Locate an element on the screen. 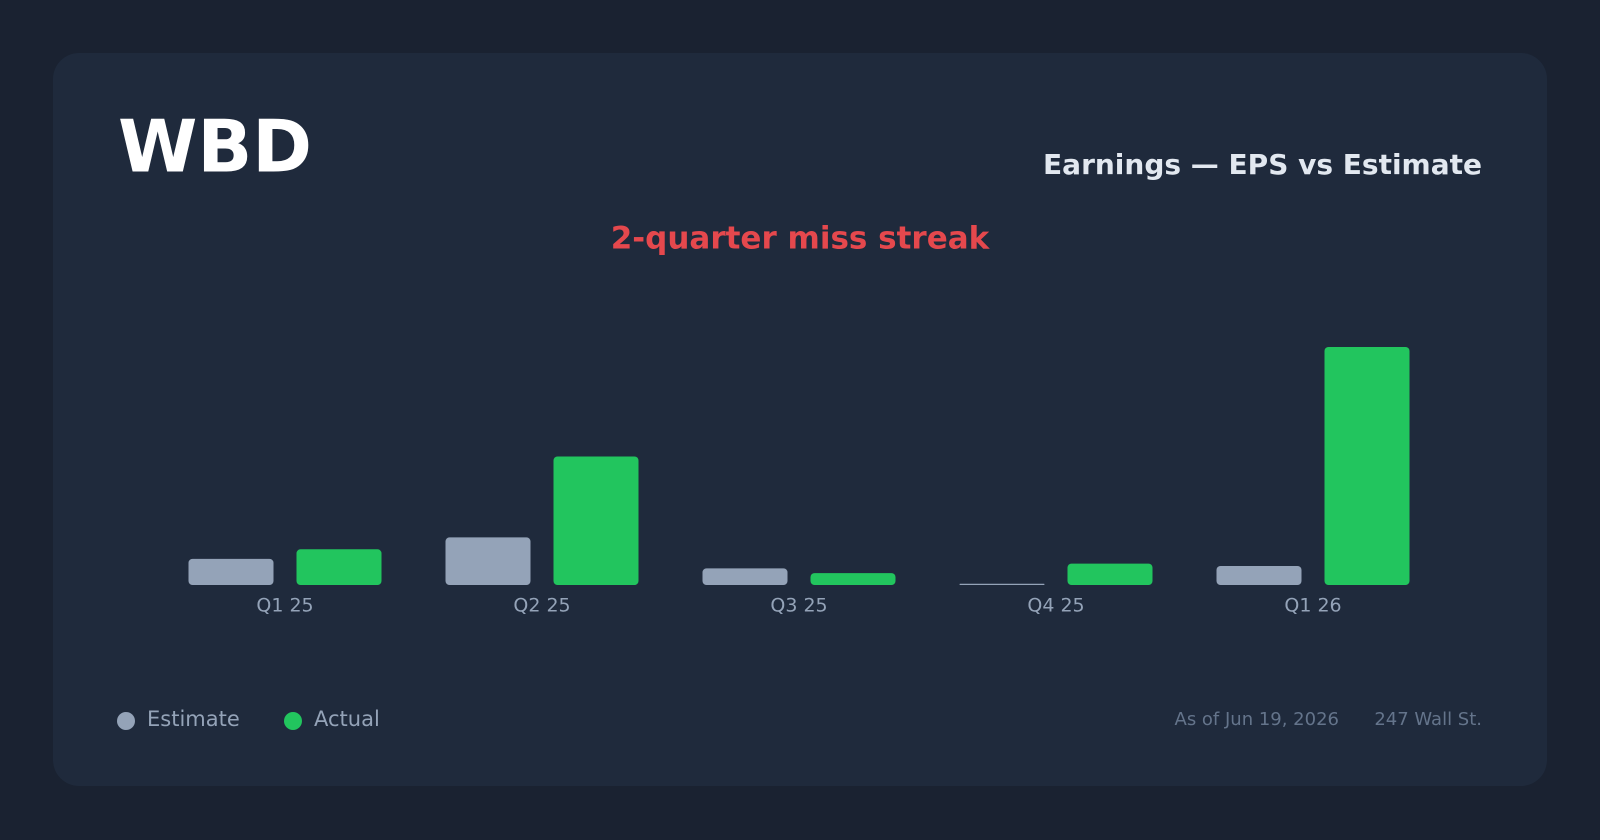 The width and height of the screenshot is (1600, 840). footer-source: 247 Wall St. is located at coordinates (1428, 719).